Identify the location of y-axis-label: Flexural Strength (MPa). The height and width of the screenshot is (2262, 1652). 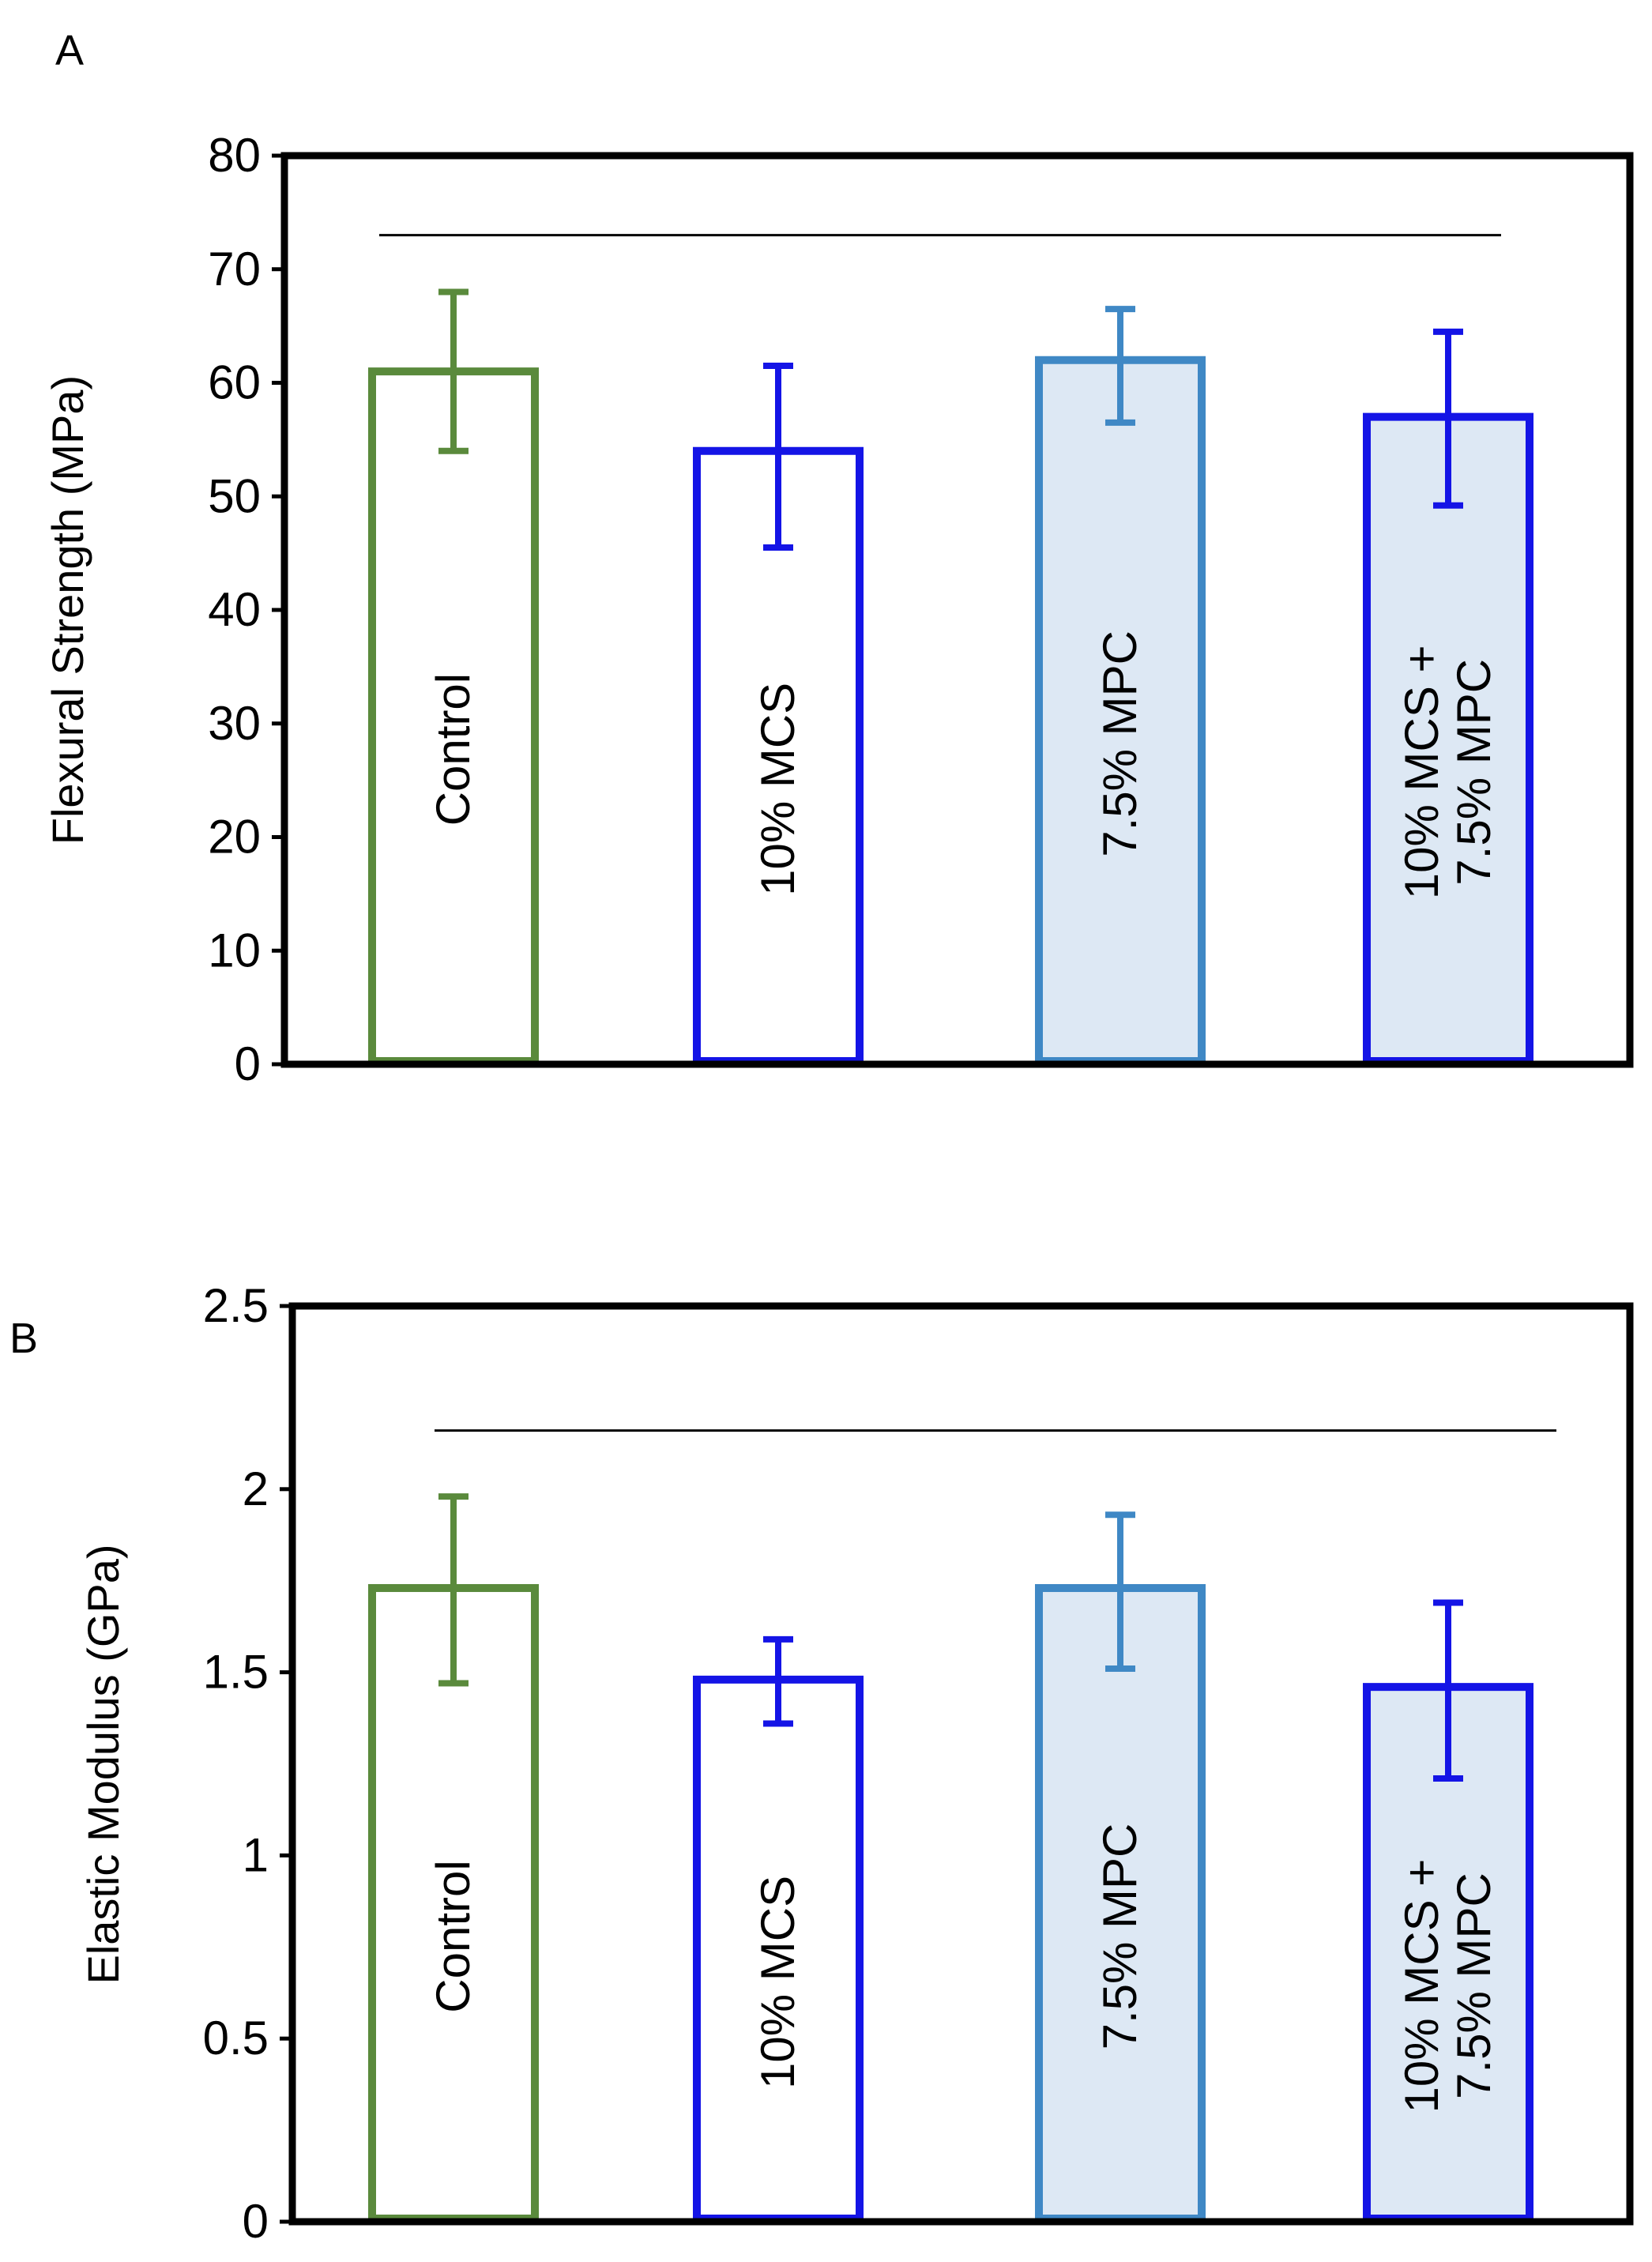
(67, 610).